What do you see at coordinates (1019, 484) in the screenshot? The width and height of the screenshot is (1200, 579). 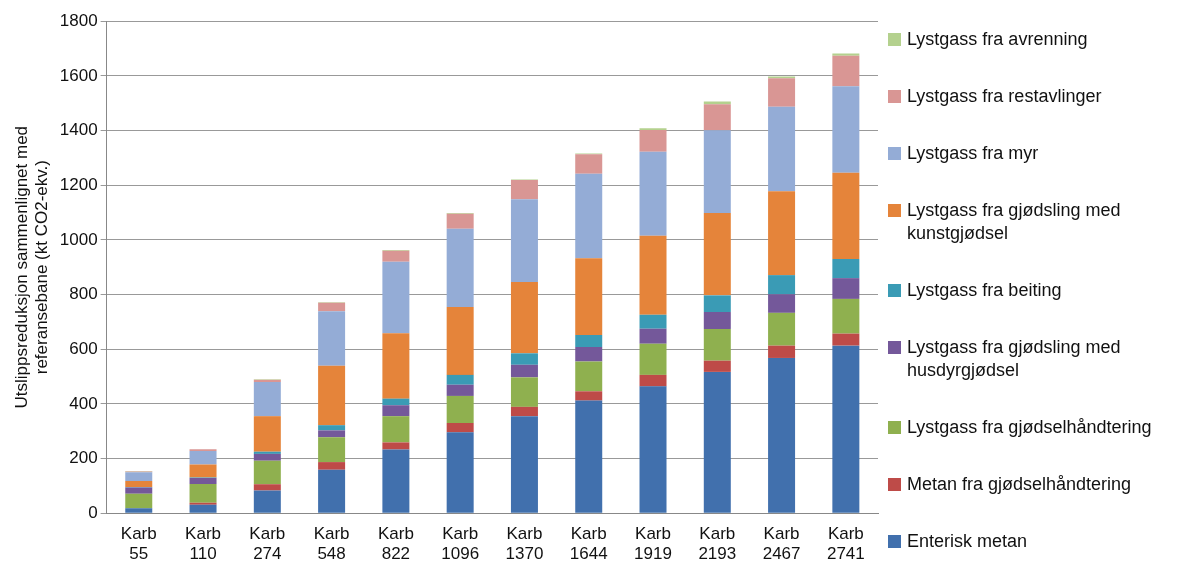 I see `legend-label: Metan fra gjødselhåndtering` at bounding box center [1019, 484].